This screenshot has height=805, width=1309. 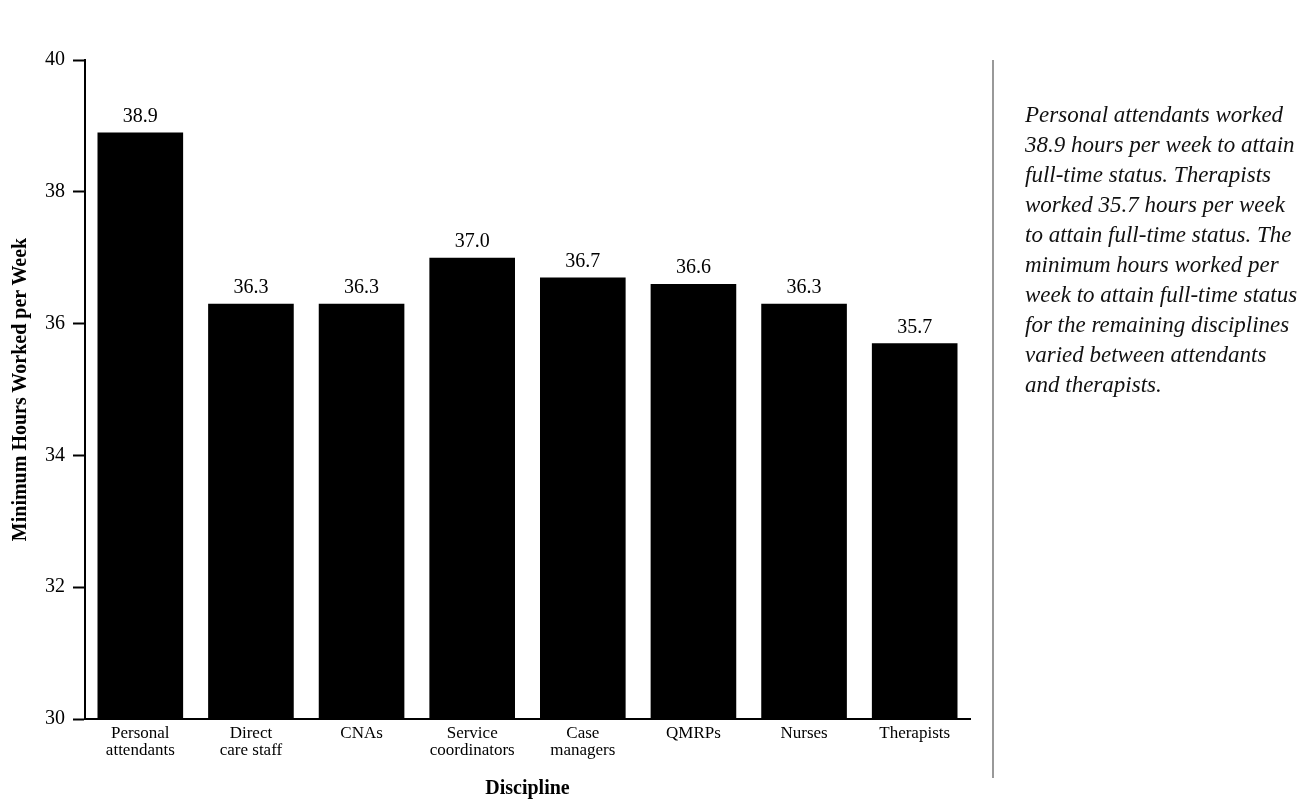 What do you see at coordinates (55, 58) in the screenshot?
I see `y-tick-label: 40` at bounding box center [55, 58].